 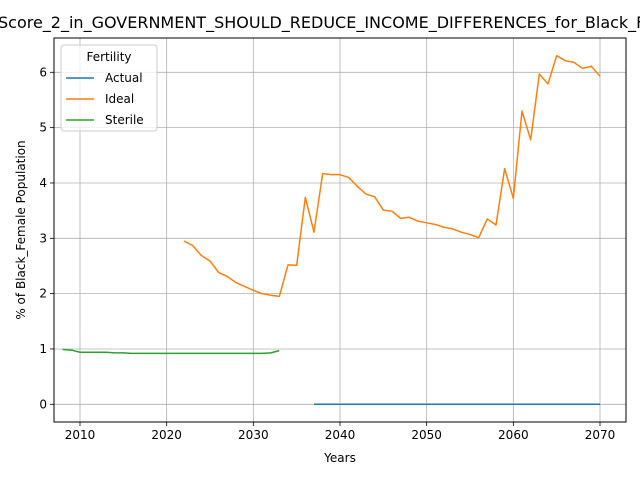 I want to click on y-tick-label: 3, so click(x=43, y=238).